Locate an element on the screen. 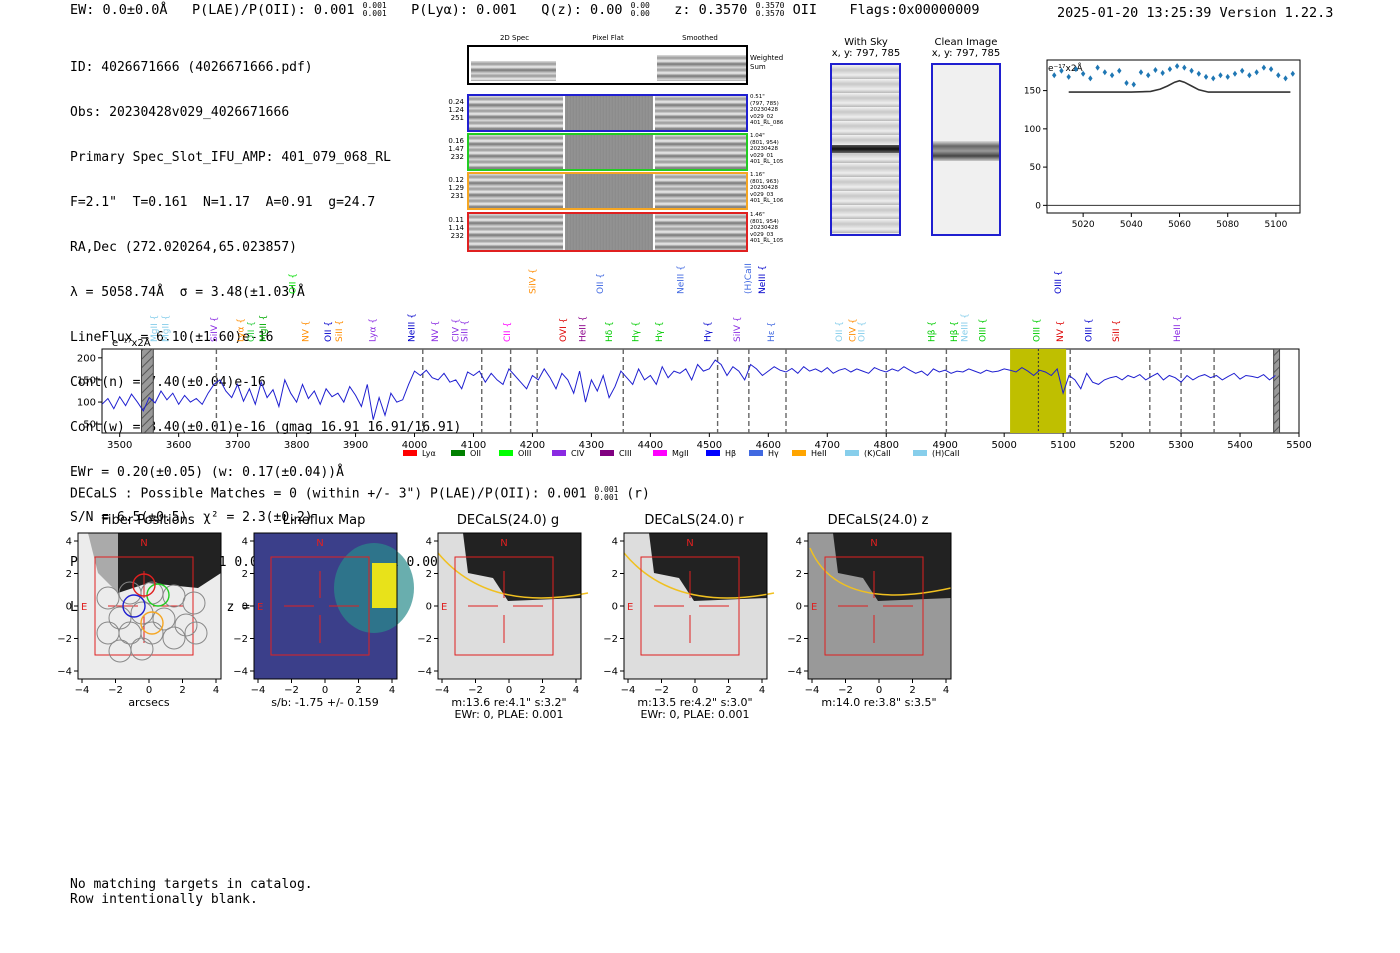  emission-line-label: Lyα { is located at coordinates (374, 330).